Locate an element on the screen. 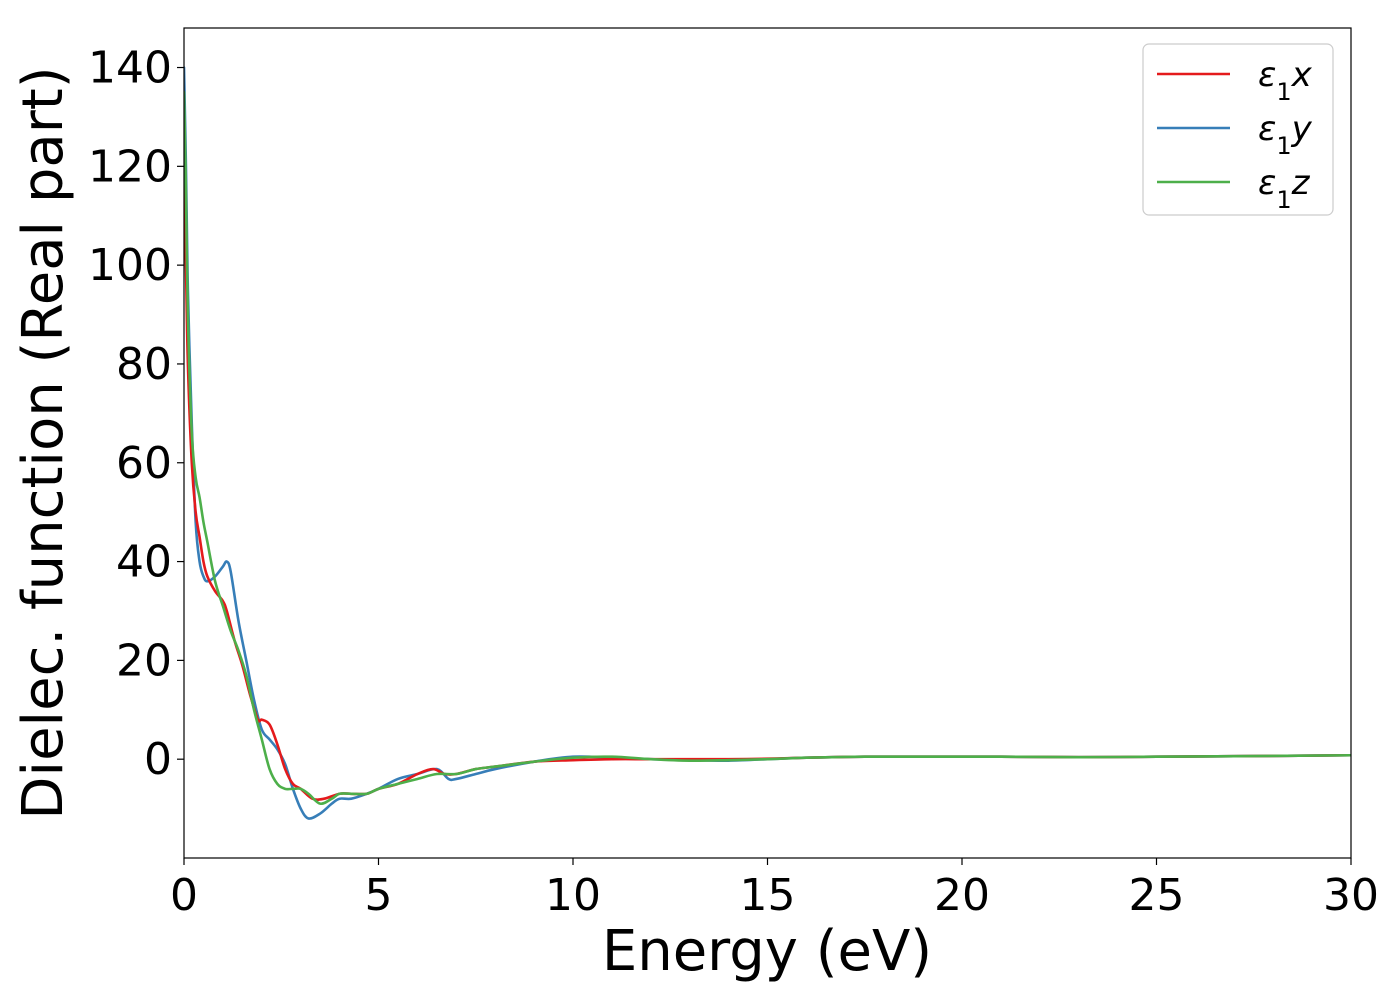 The image size is (1400, 1000). y-axis-title: Dielec. function (Real part) is located at coordinates (43, 442).